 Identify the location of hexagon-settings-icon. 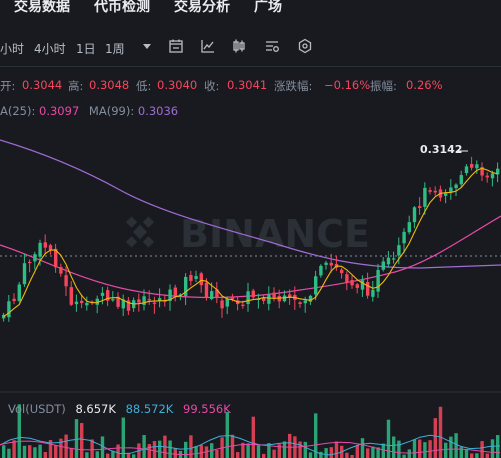
(305, 46).